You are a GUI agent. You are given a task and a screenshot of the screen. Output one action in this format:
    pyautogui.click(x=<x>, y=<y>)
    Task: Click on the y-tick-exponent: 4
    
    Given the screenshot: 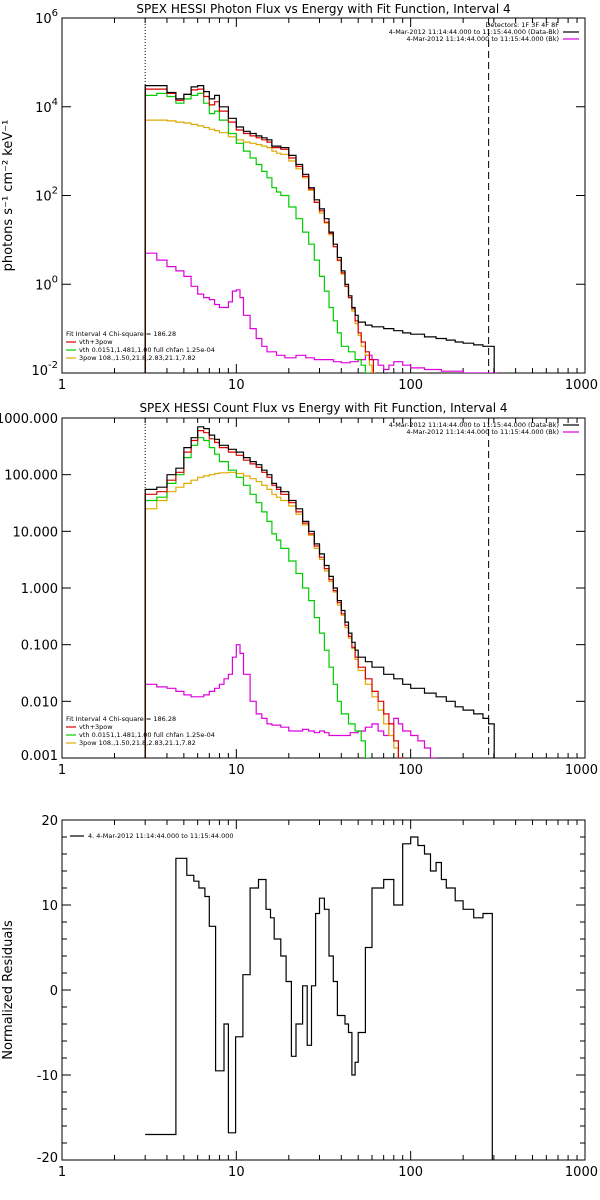 What is the action you would take?
    pyautogui.click(x=55, y=102)
    